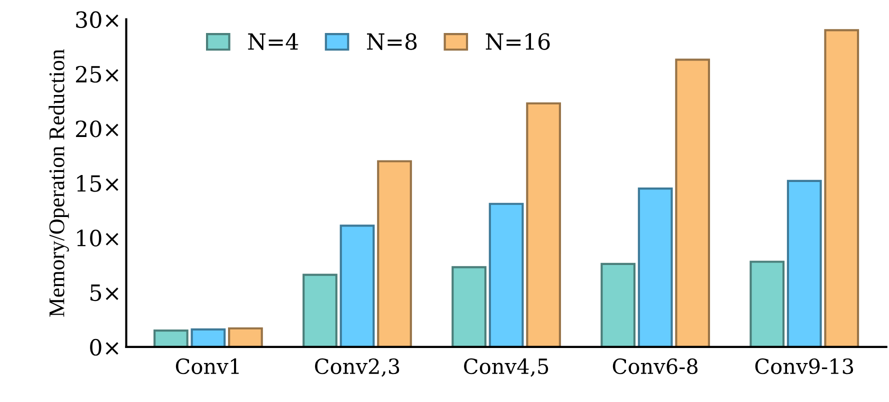 The width and height of the screenshot is (889, 402). What do you see at coordinates (273, 41) in the screenshot?
I see `legend-label: N=4` at bounding box center [273, 41].